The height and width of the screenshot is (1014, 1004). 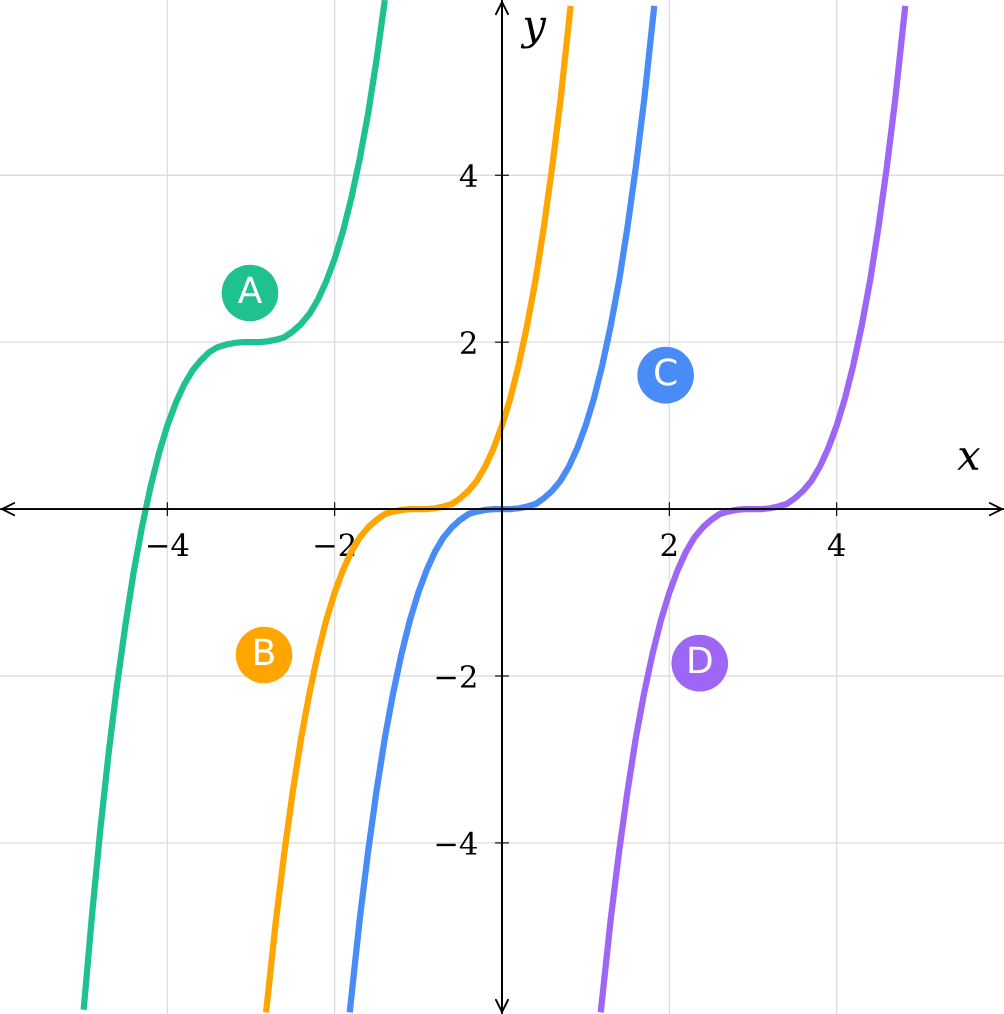 What do you see at coordinates (669, 544) in the screenshot?
I see `x-tick-label: 2` at bounding box center [669, 544].